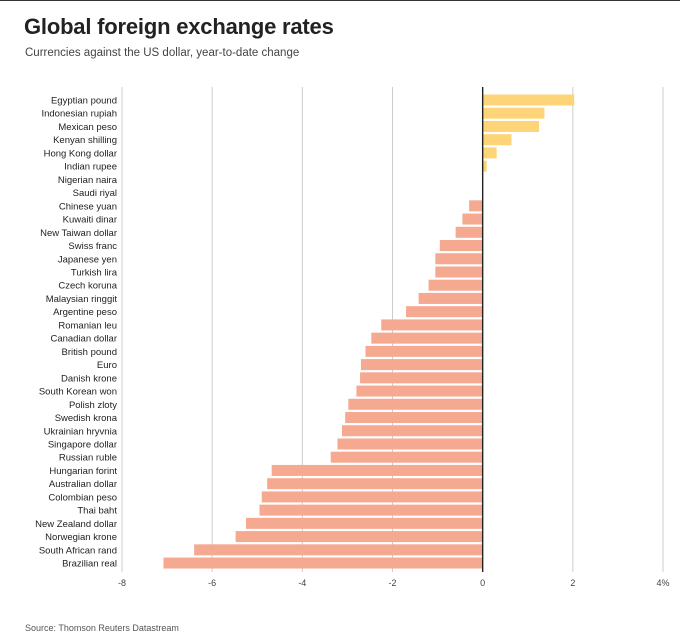 This screenshot has height=635, width=680. What do you see at coordinates (78, 550) in the screenshot?
I see `category-label: South African rand` at bounding box center [78, 550].